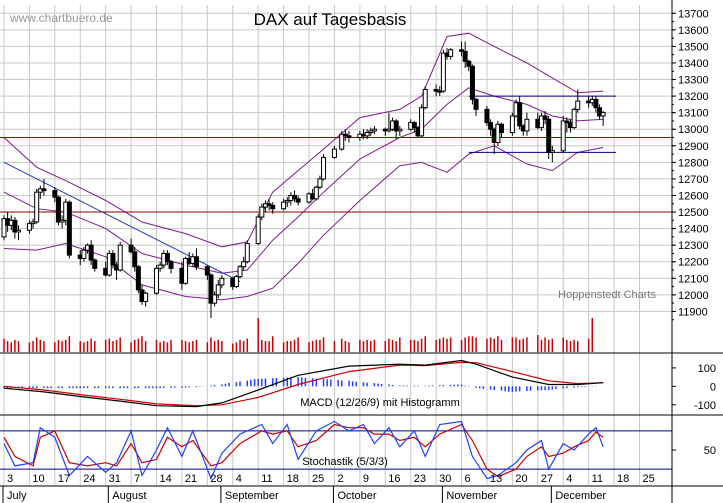  Describe the element at coordinates (607, 295) in the screenshot. I see `source-label: Hoppenstedt Charts` at that location.